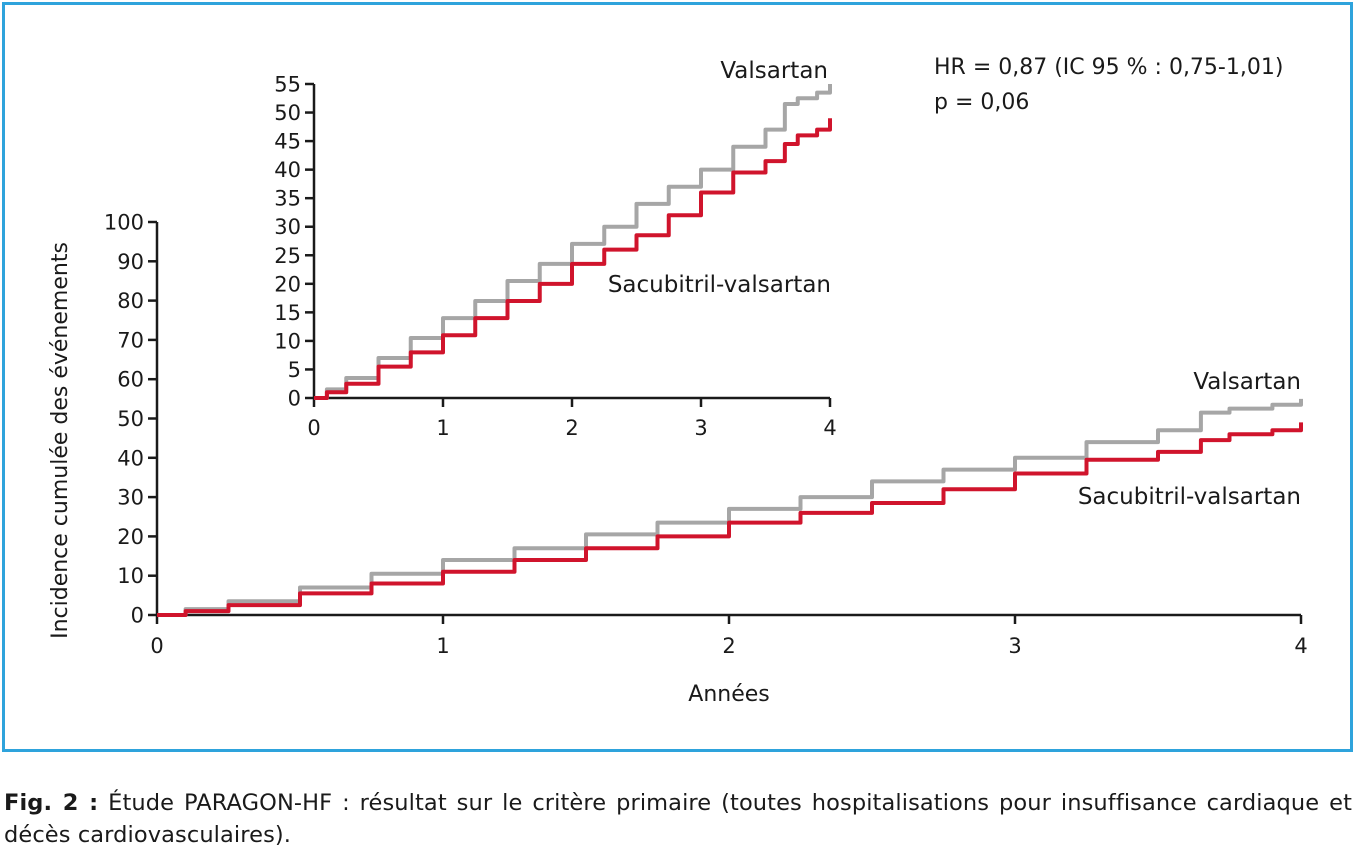 This screenshot has height=852, width=1359. I want to click on y-tick-label: 55, so click(287, 85).